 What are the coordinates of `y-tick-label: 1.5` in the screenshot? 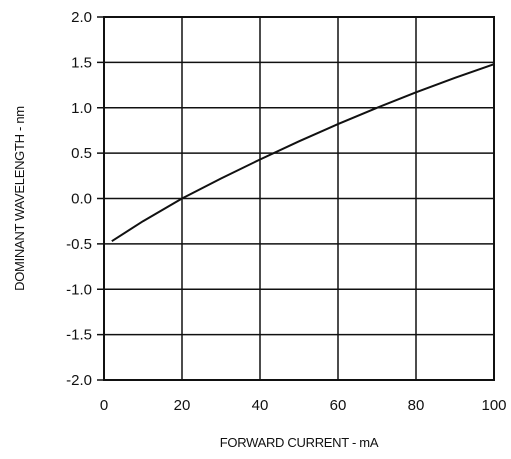 It's located at (81, 62).